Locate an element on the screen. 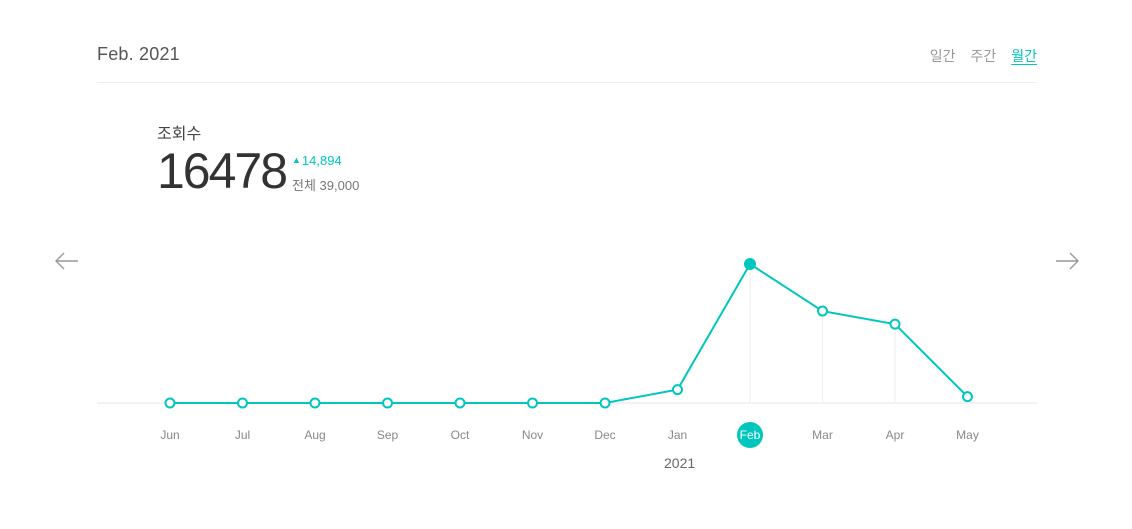 This screenshot has height=529, width=1132. data-point-jun is located at coordinates (170, 403).